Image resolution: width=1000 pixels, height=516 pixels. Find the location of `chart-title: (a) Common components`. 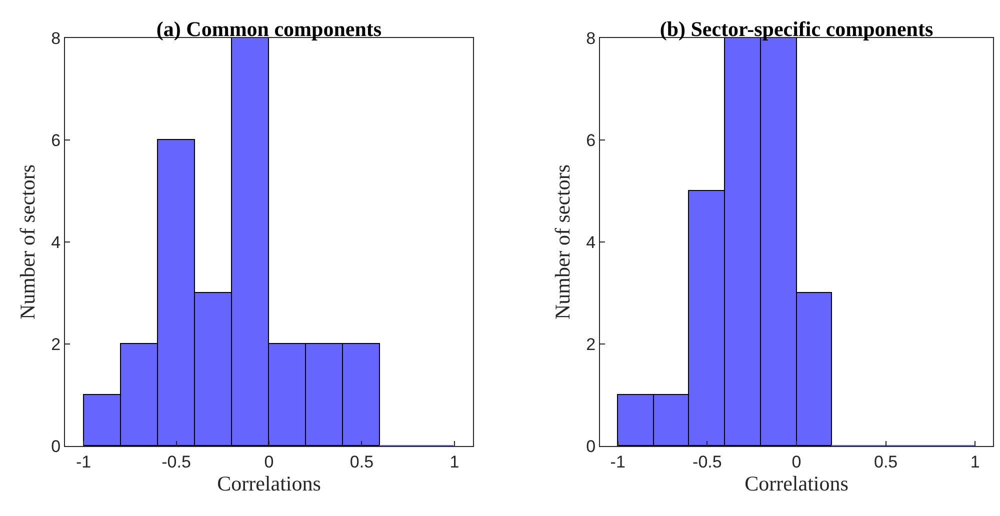

chart-title: (a) Common components is located at coordinates (269, 29).